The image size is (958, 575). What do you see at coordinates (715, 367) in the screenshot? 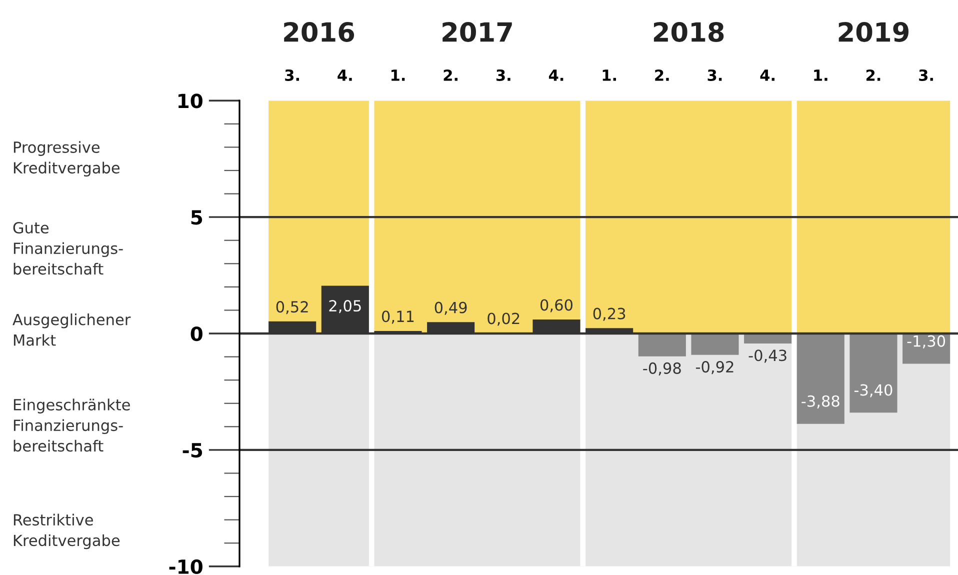
I see `data-label: -0,92` at bounding box center [715, 367].